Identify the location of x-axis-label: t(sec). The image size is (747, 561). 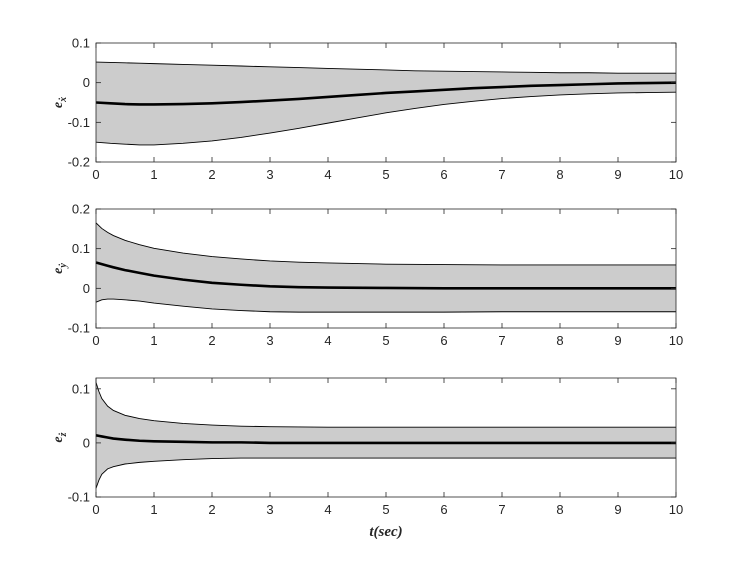
(385, 532).